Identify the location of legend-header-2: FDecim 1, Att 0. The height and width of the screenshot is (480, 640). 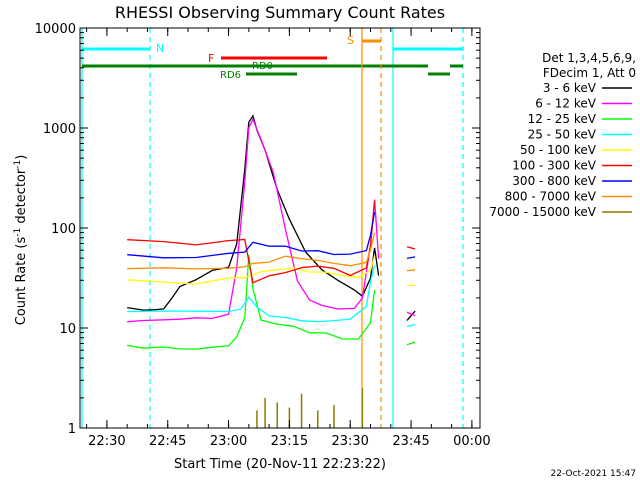
(589, 73).